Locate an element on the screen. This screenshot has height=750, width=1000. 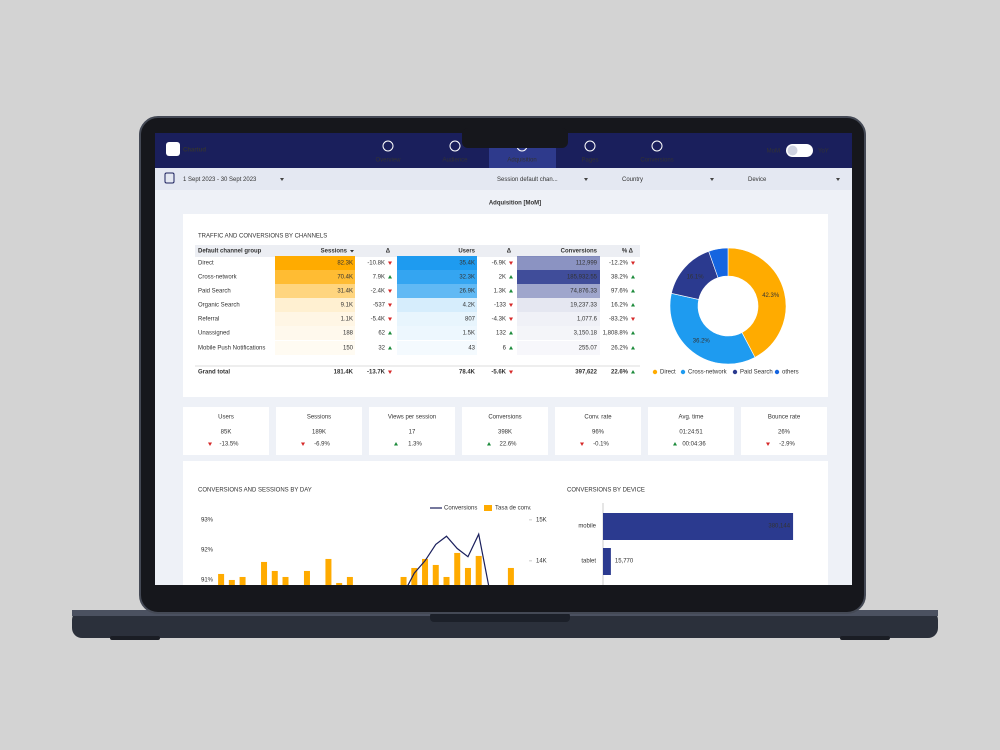
kpi-value: 17 is located at coordinates (412, 433).